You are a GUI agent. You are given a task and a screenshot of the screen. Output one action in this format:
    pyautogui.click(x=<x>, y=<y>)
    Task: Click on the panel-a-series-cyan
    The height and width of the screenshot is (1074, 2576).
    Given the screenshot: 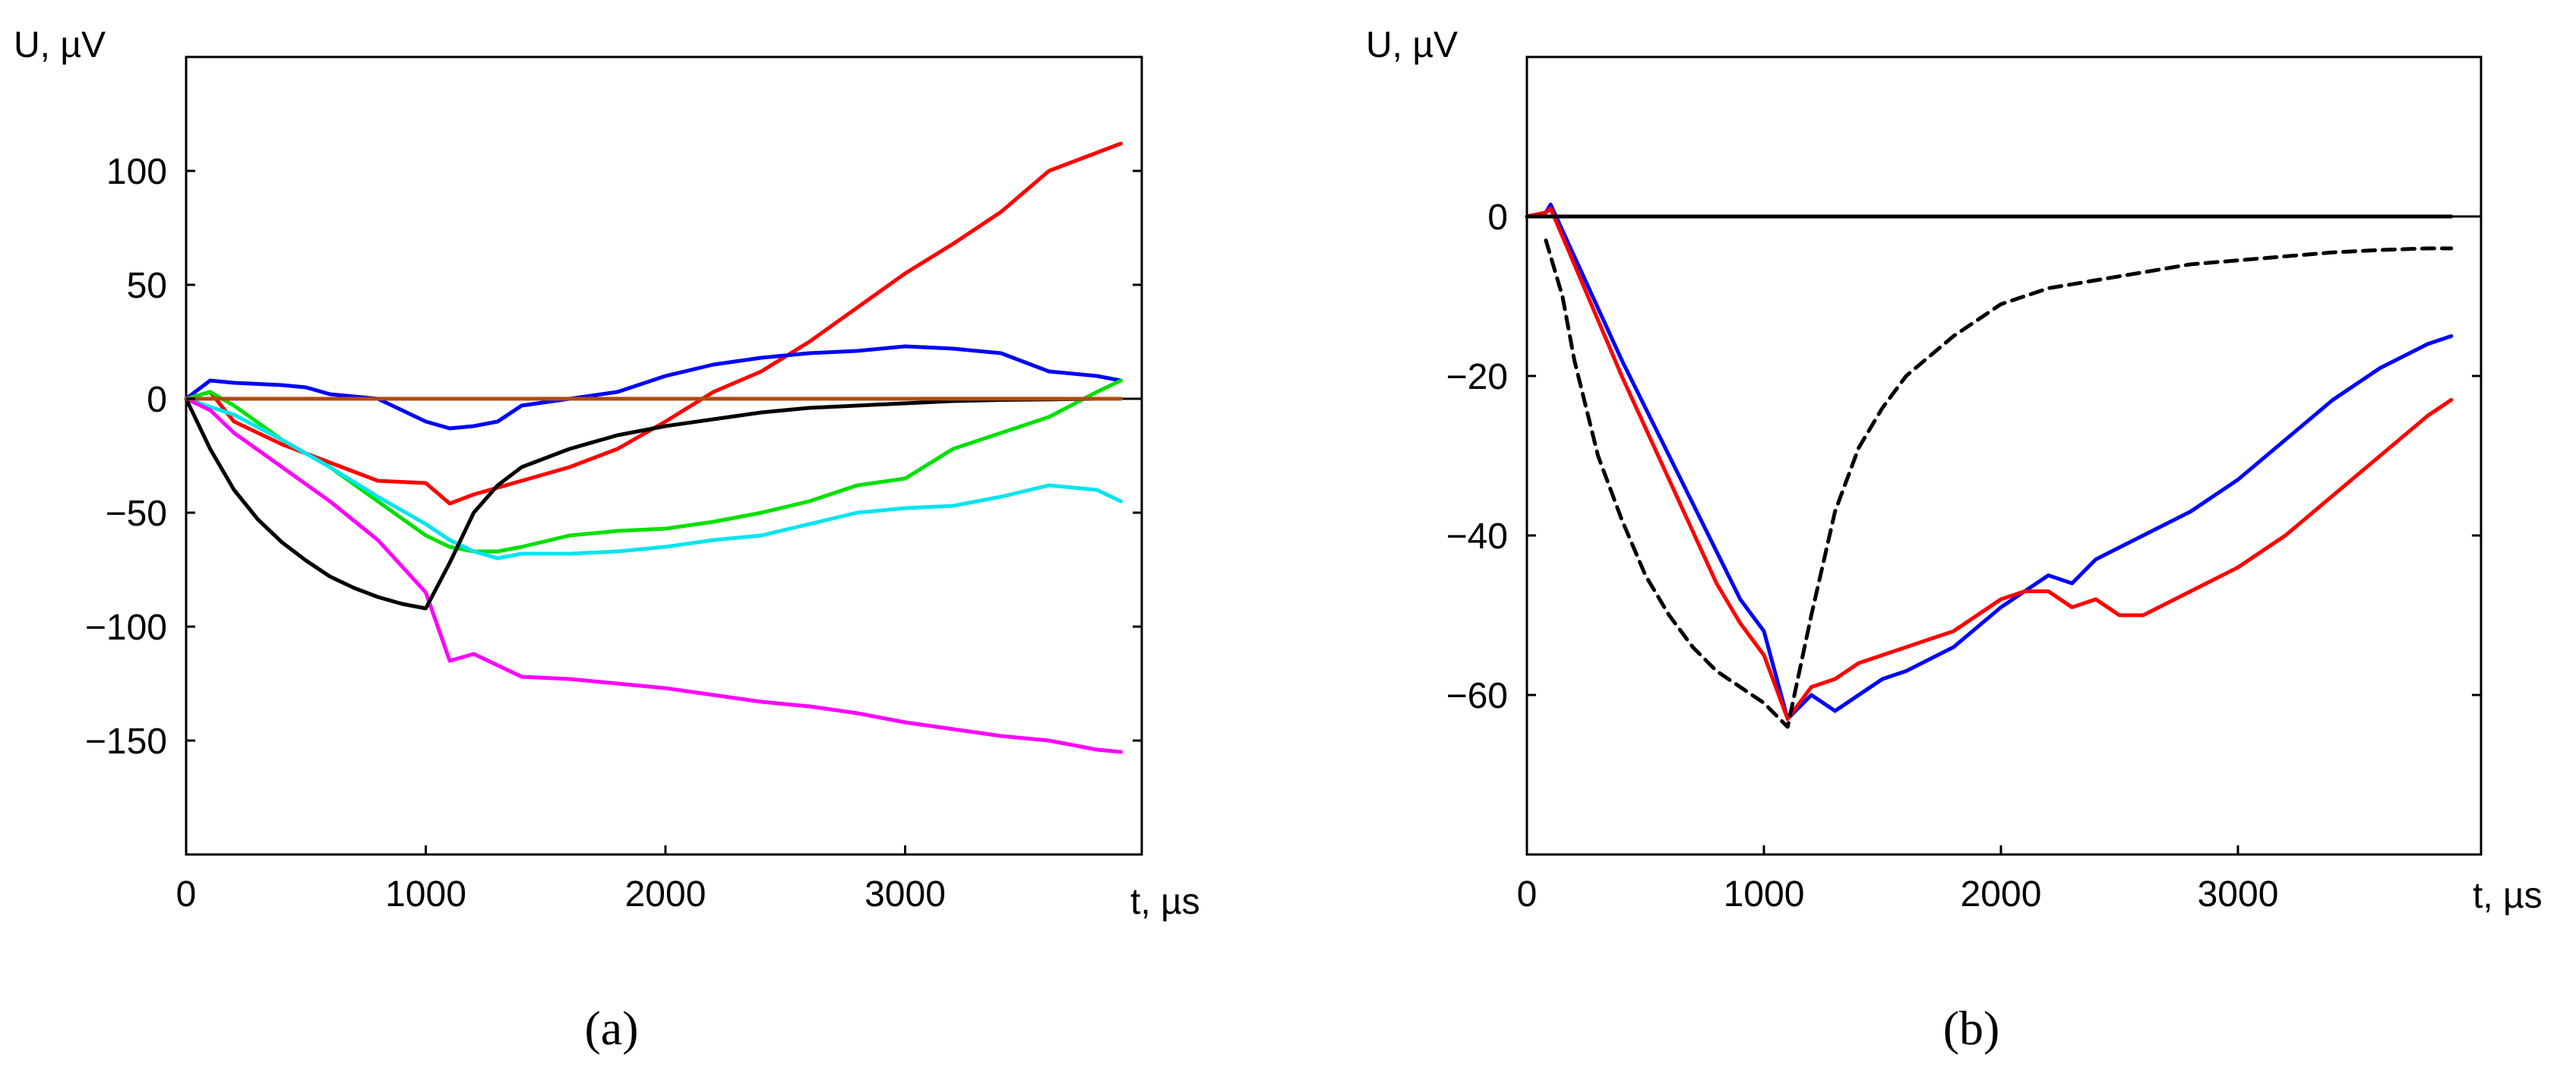 What is the action you would take?
    pyautogui.click(x=653, y=478)
    